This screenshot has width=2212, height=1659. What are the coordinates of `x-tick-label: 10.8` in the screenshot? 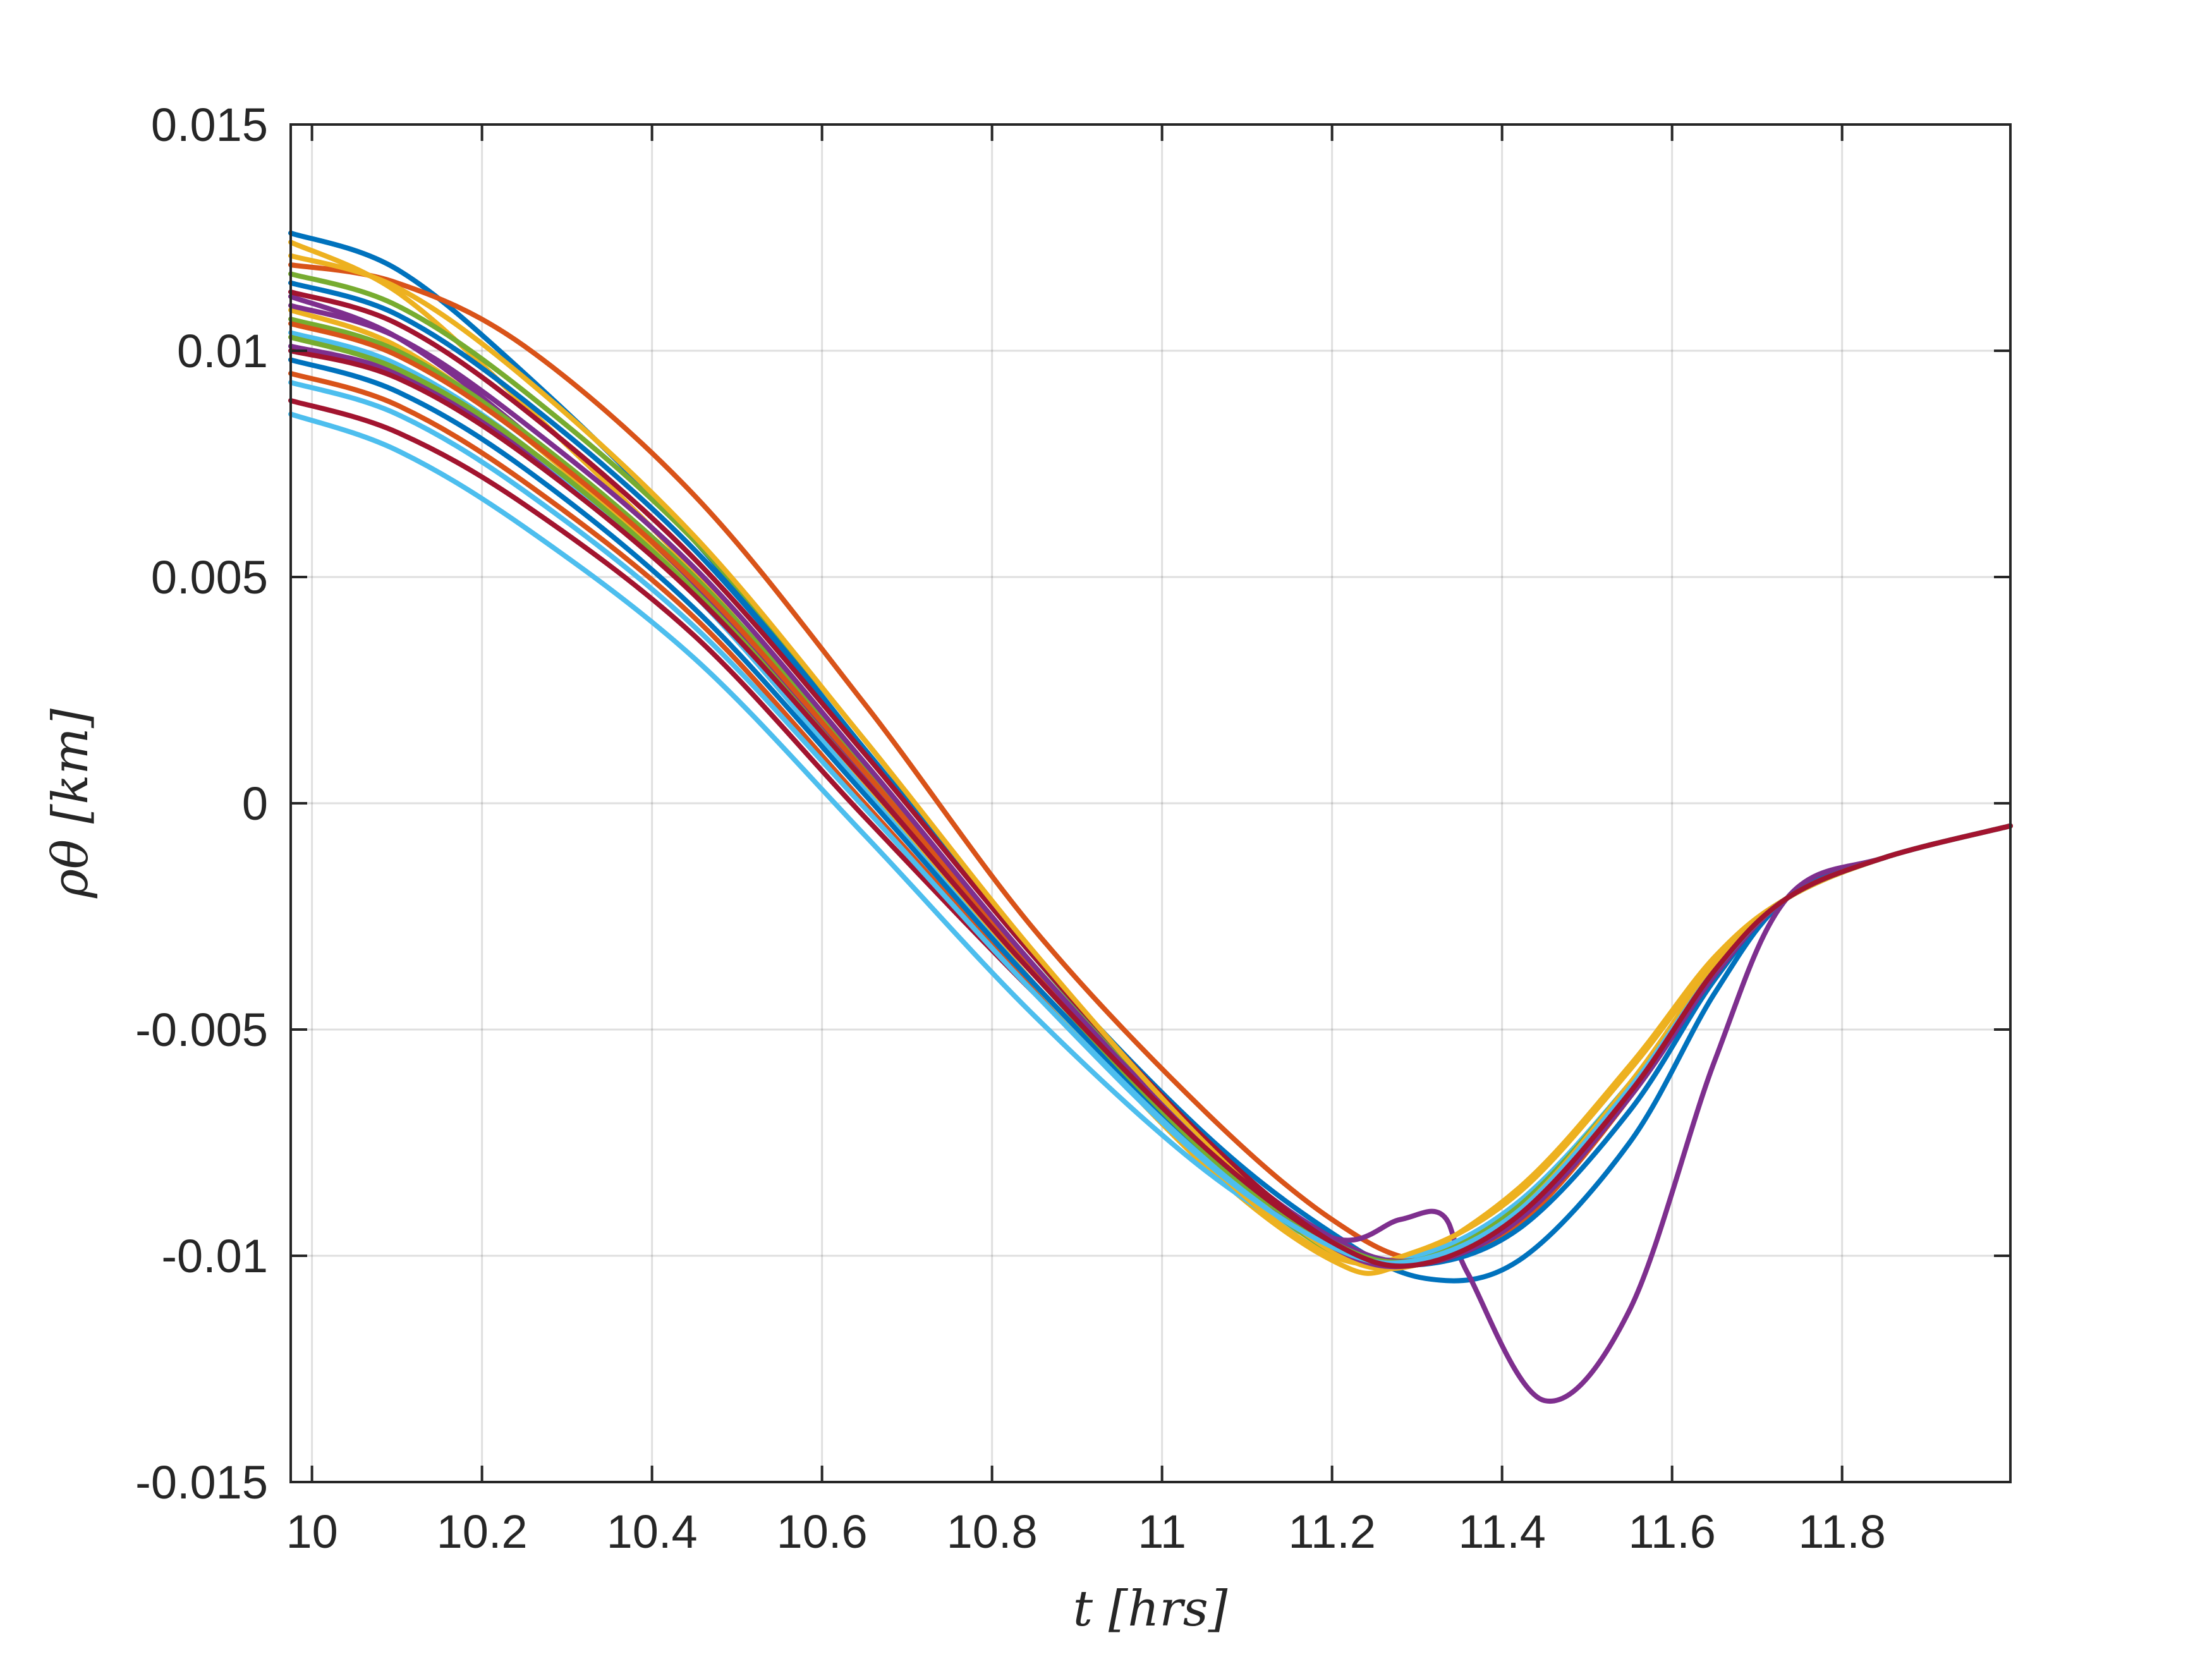 It's located at (992, 1531).